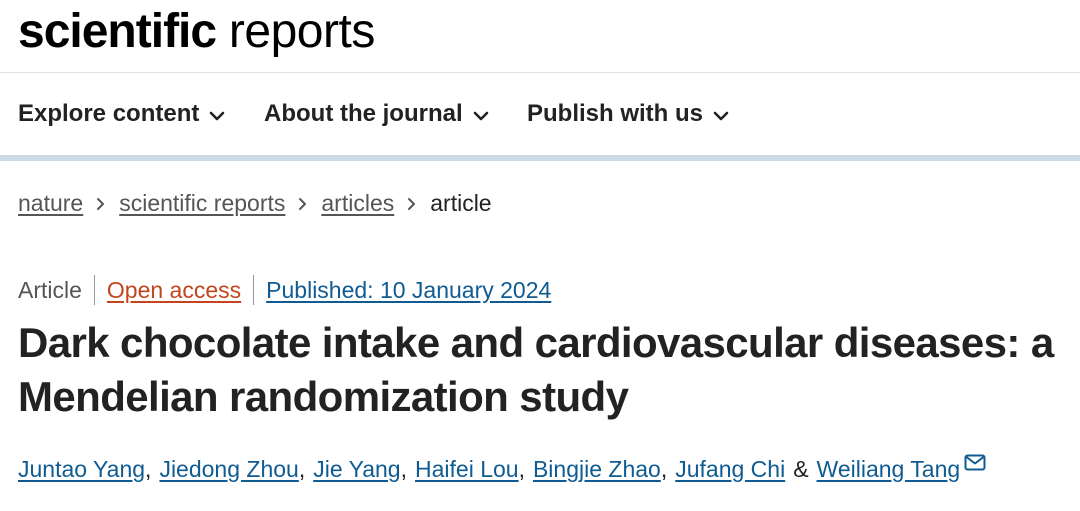 This screenshot has height=511, width=1080. What do you see at coordinates (363, 113) in the screenshot?
I see `nav-item-label: About the journal` at bounding box center [363, 113].